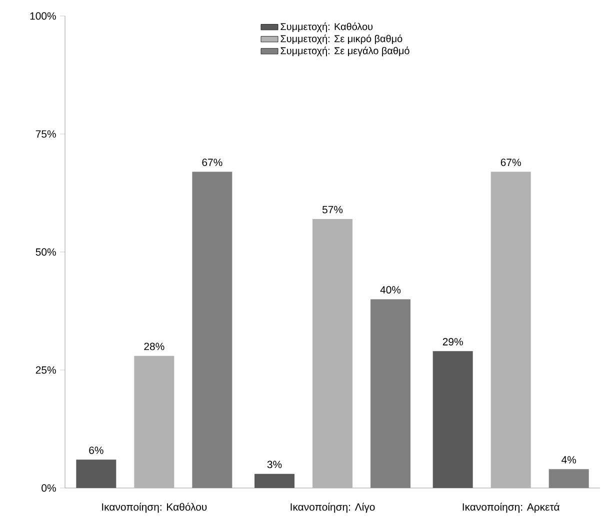 This screenshot has width=606, height=529. I want to click on x-tick-label: Ικανοποίηση: Αρκετά, so click(511, 507).